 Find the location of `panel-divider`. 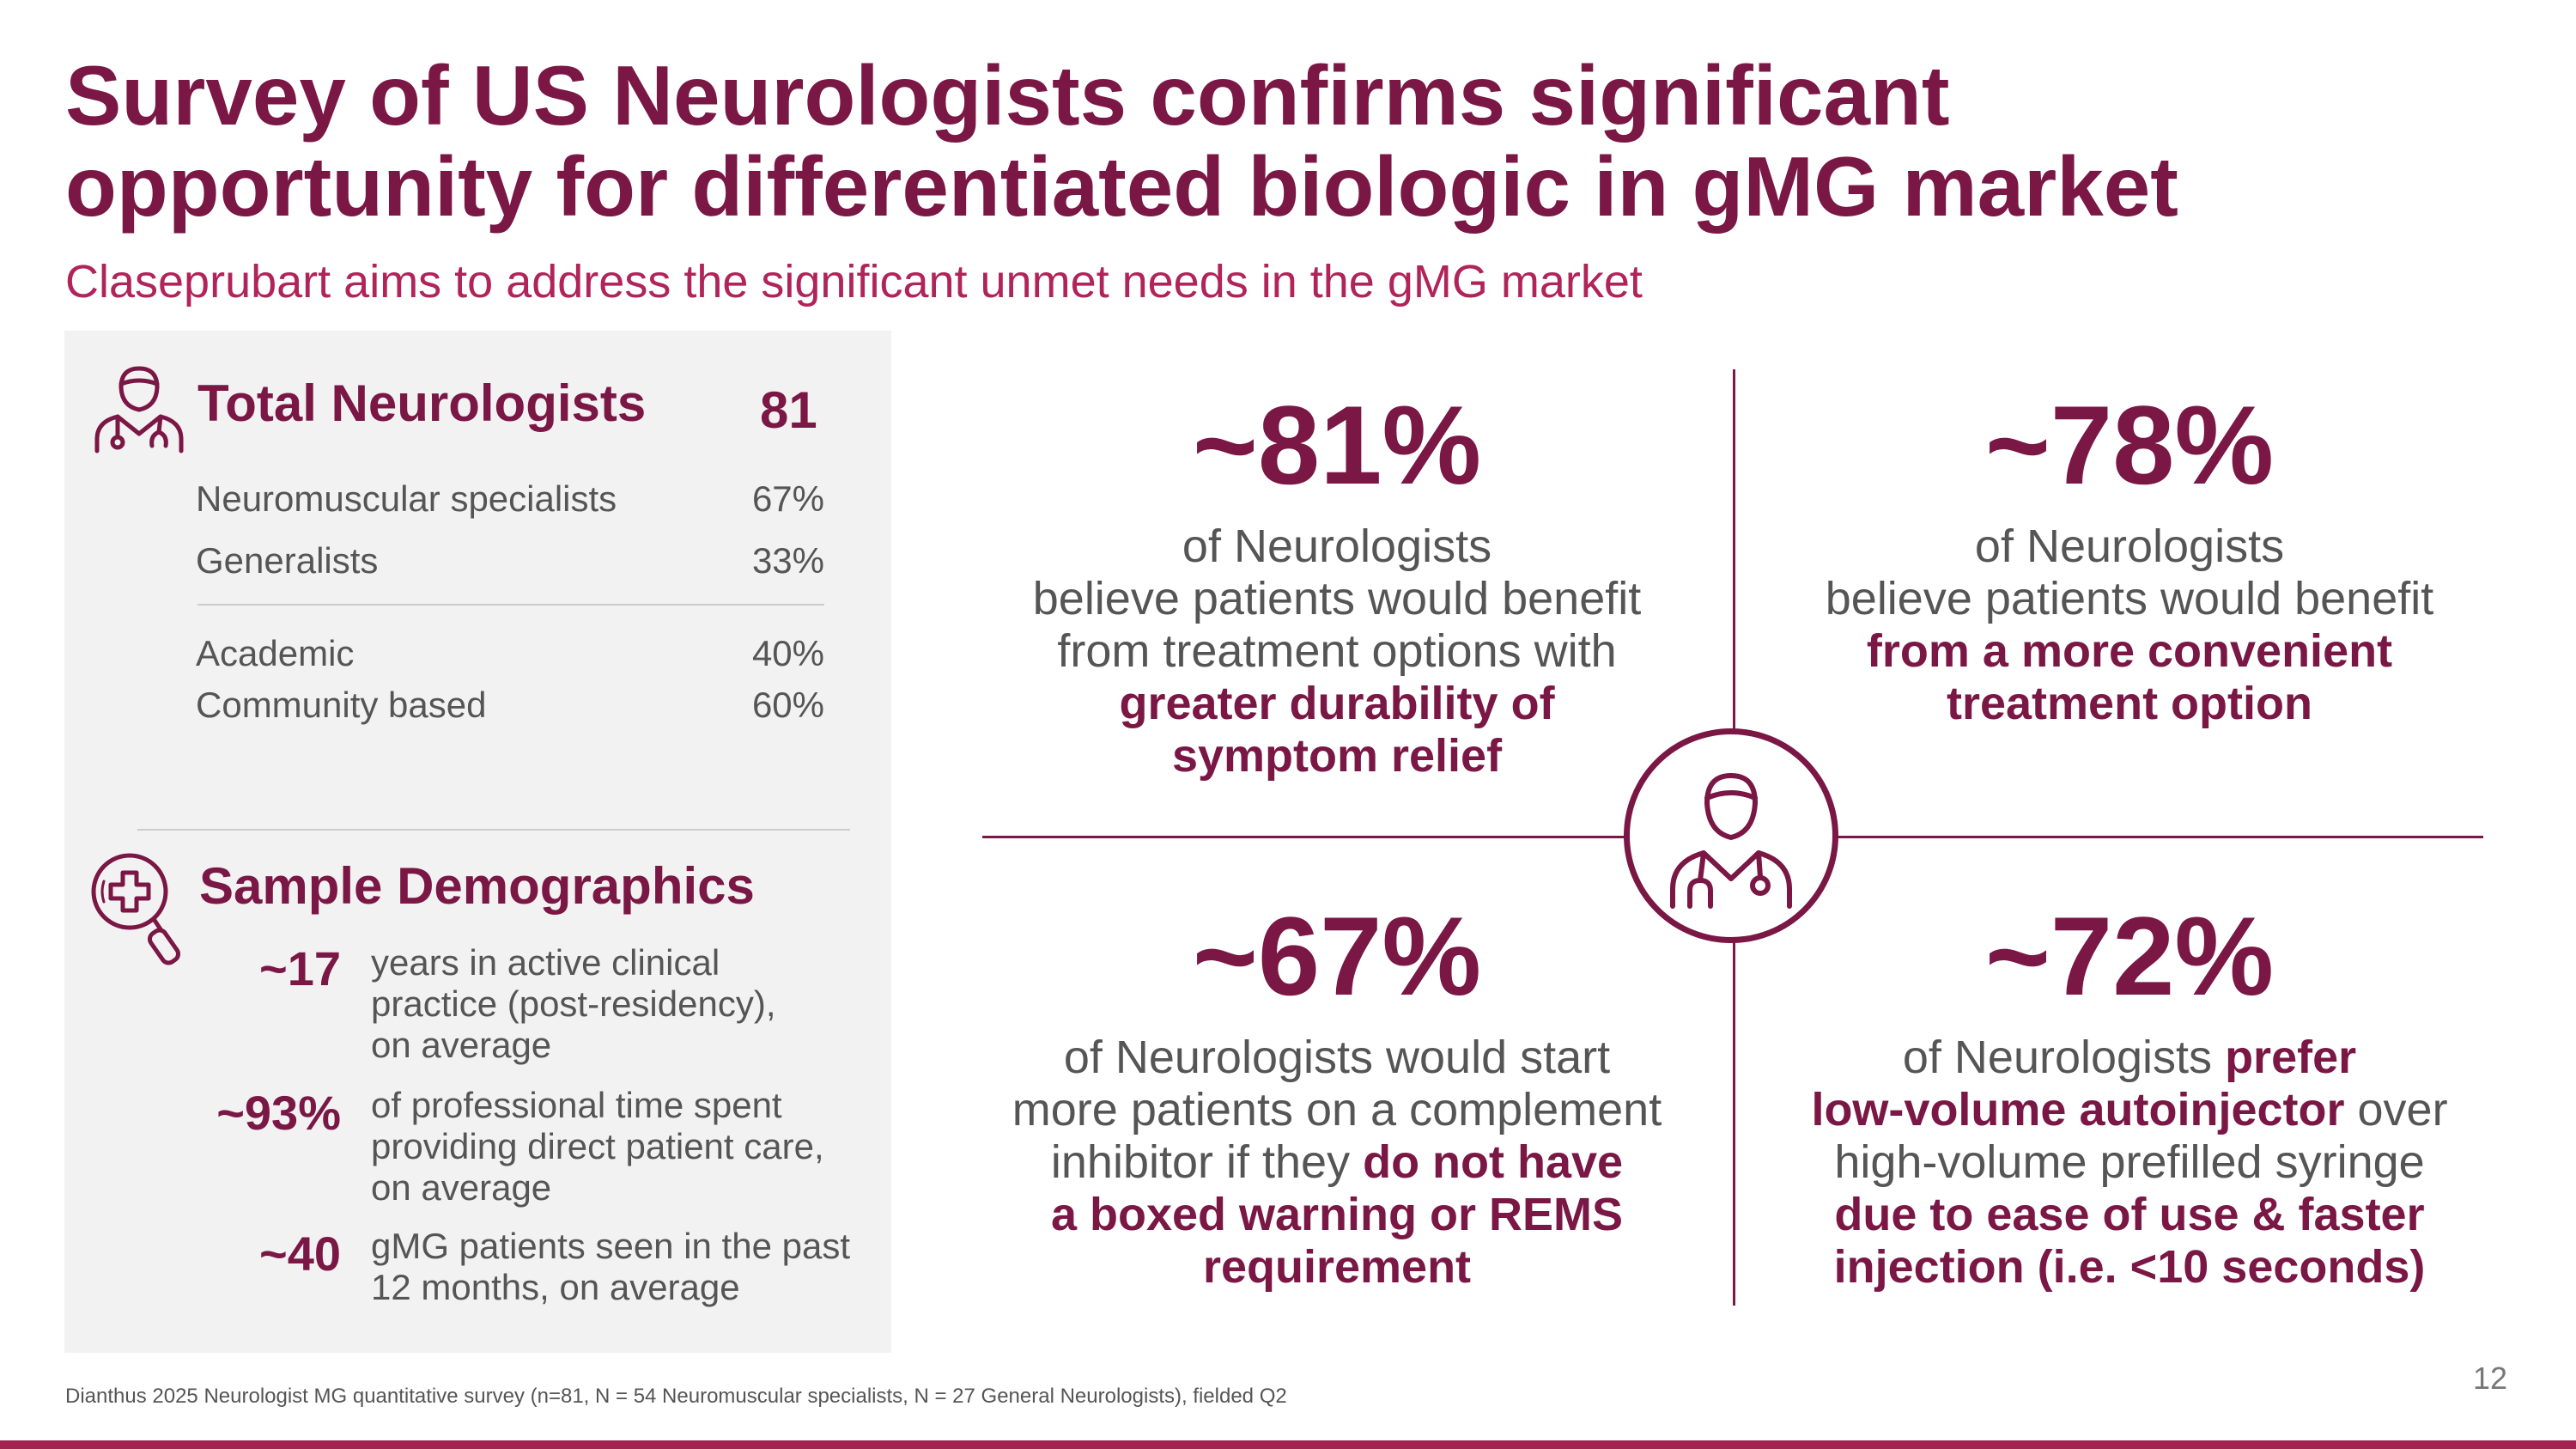

panel-divider is located at coordinates (510, 605).